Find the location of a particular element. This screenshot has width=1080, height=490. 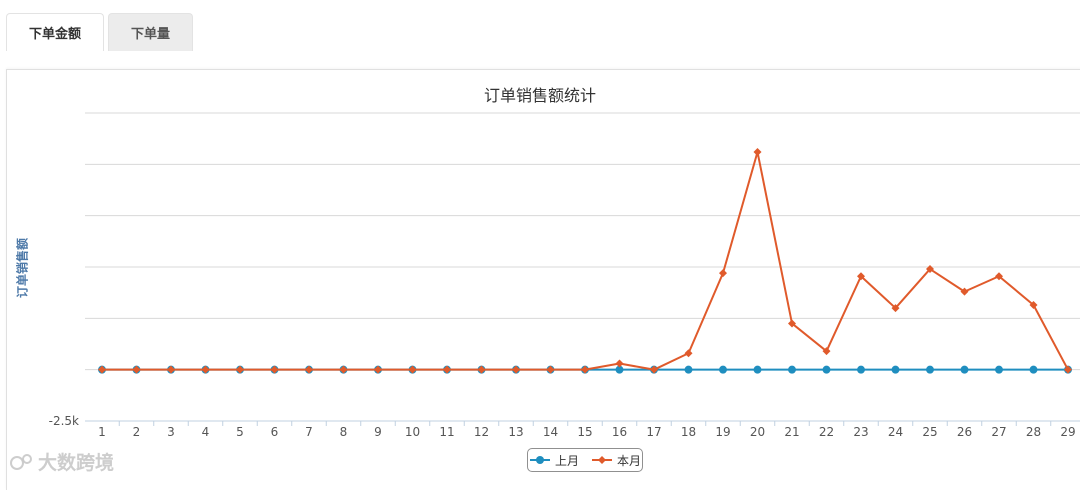

x-tick-label-10: 10 is located at coordinates (412, 432).